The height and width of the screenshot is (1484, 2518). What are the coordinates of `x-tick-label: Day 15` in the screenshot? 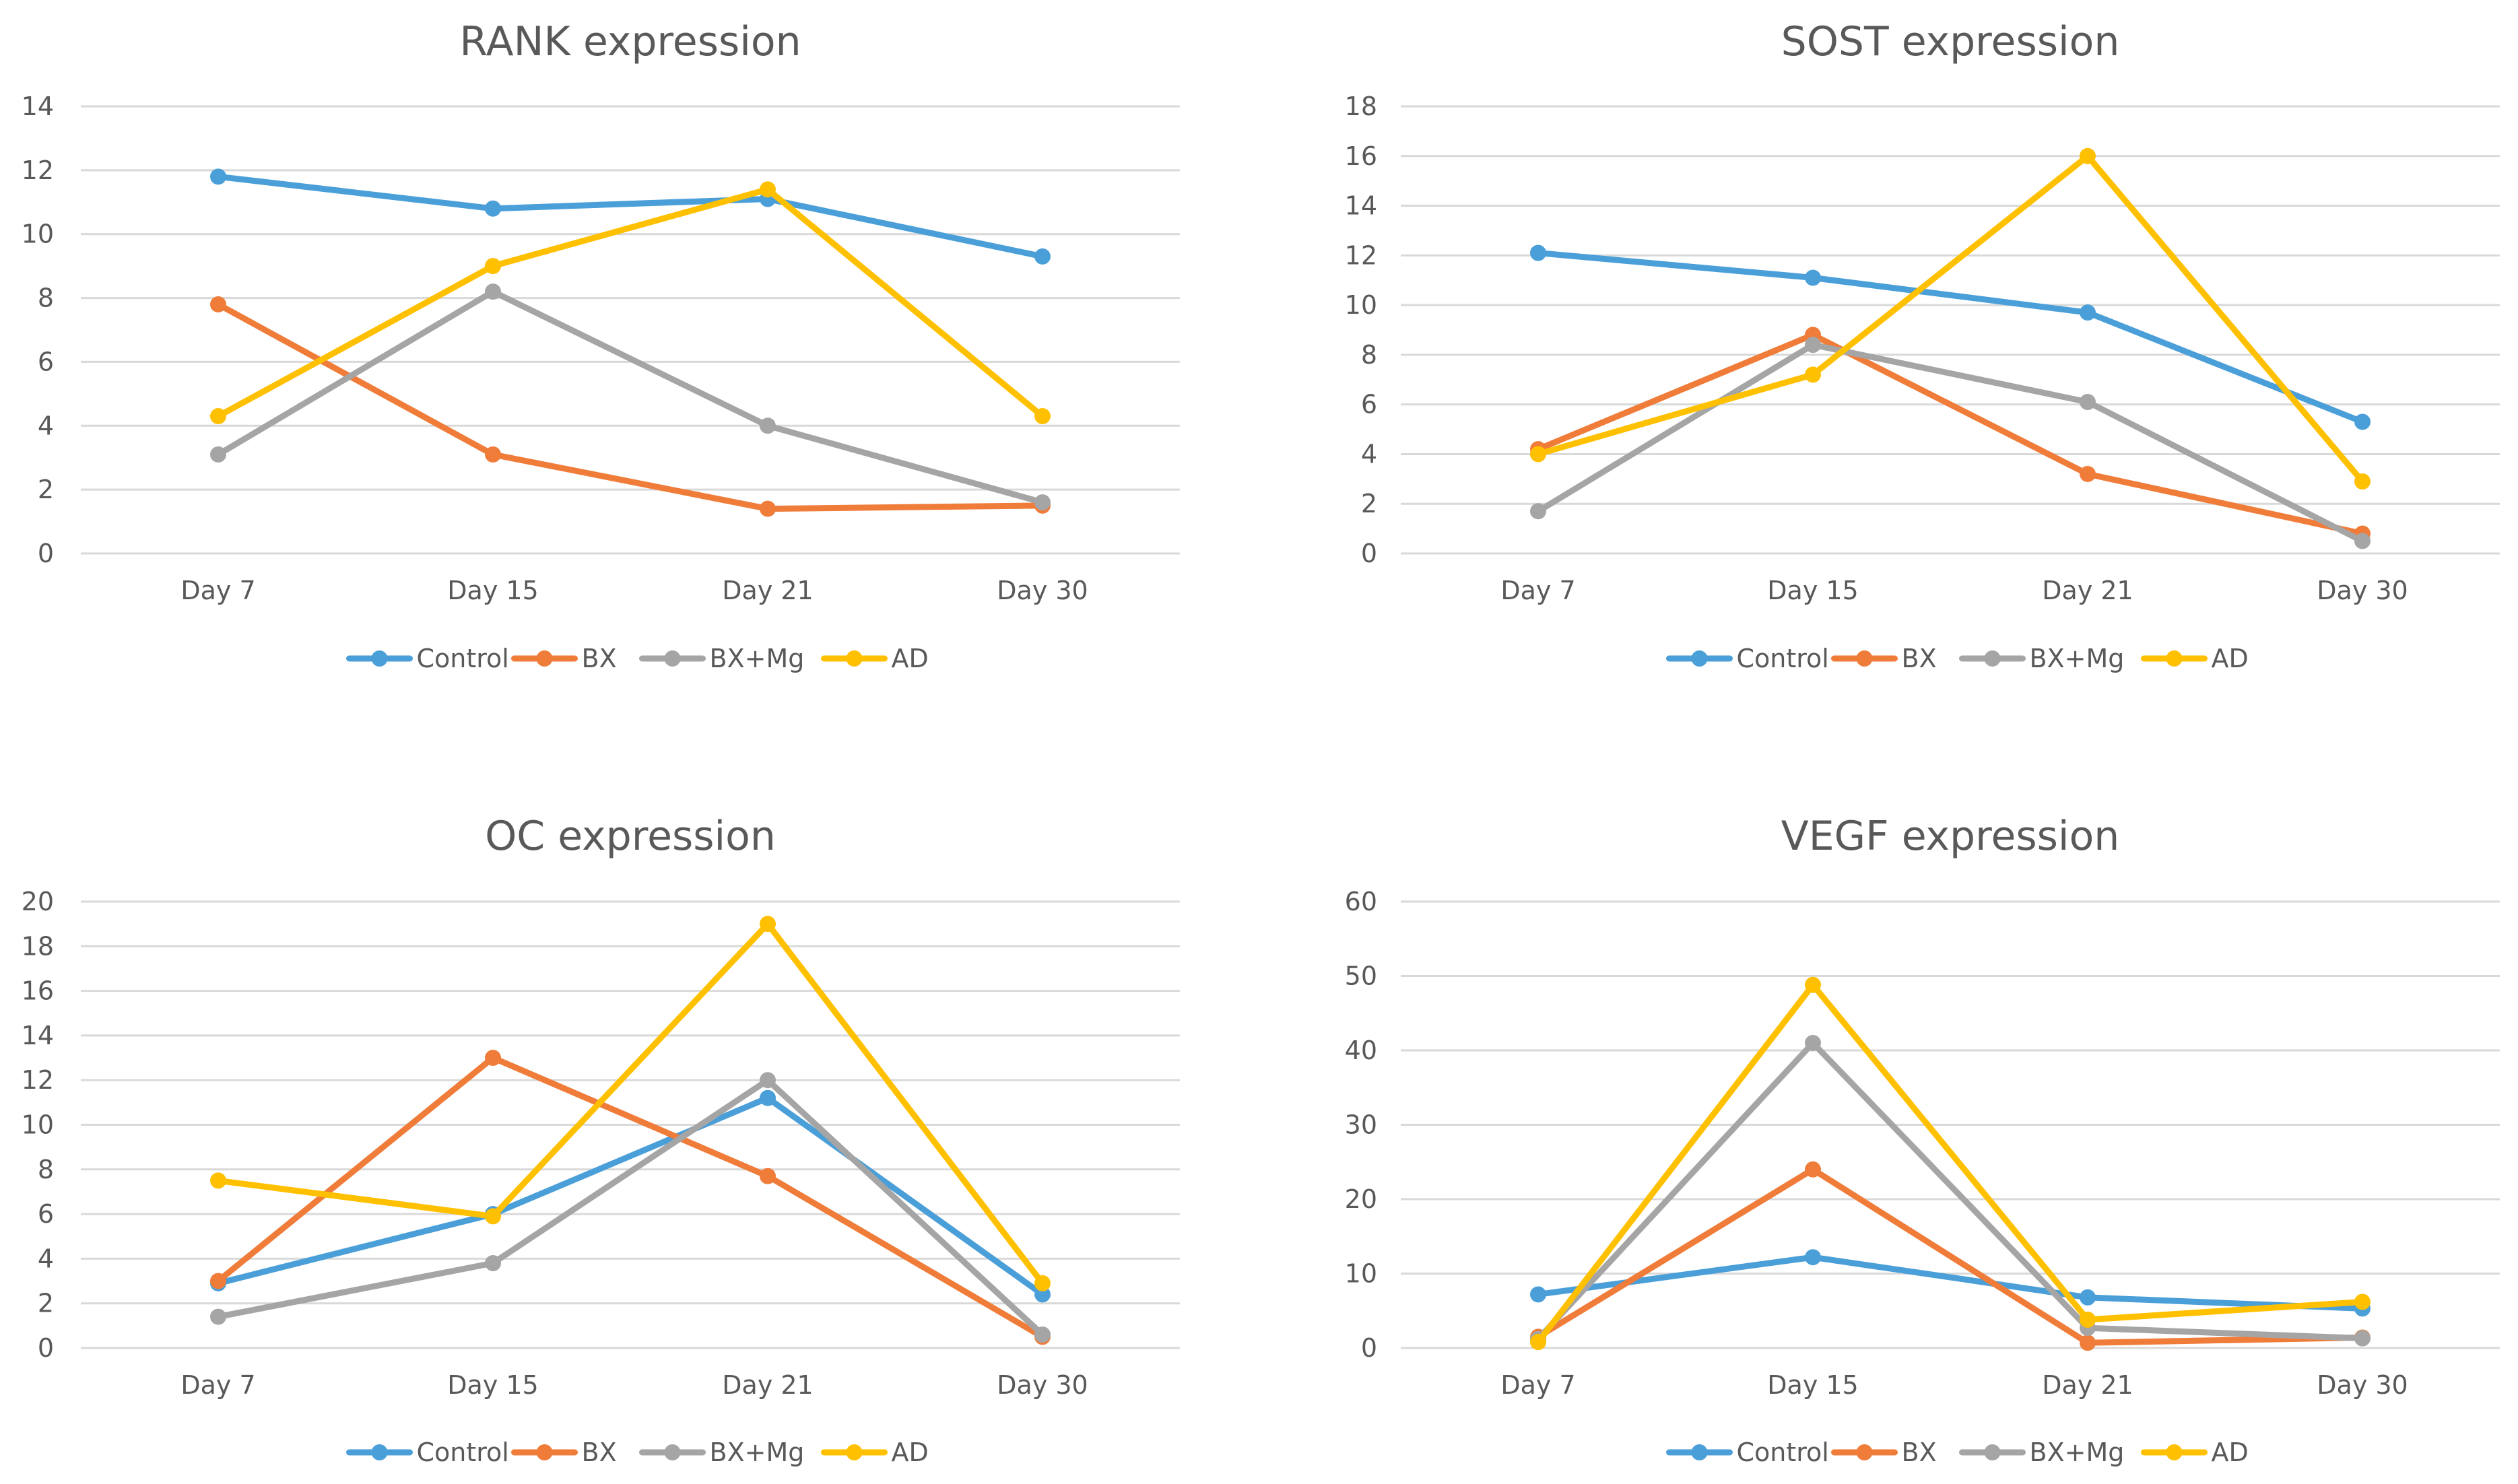 It's located at (492, 1385).